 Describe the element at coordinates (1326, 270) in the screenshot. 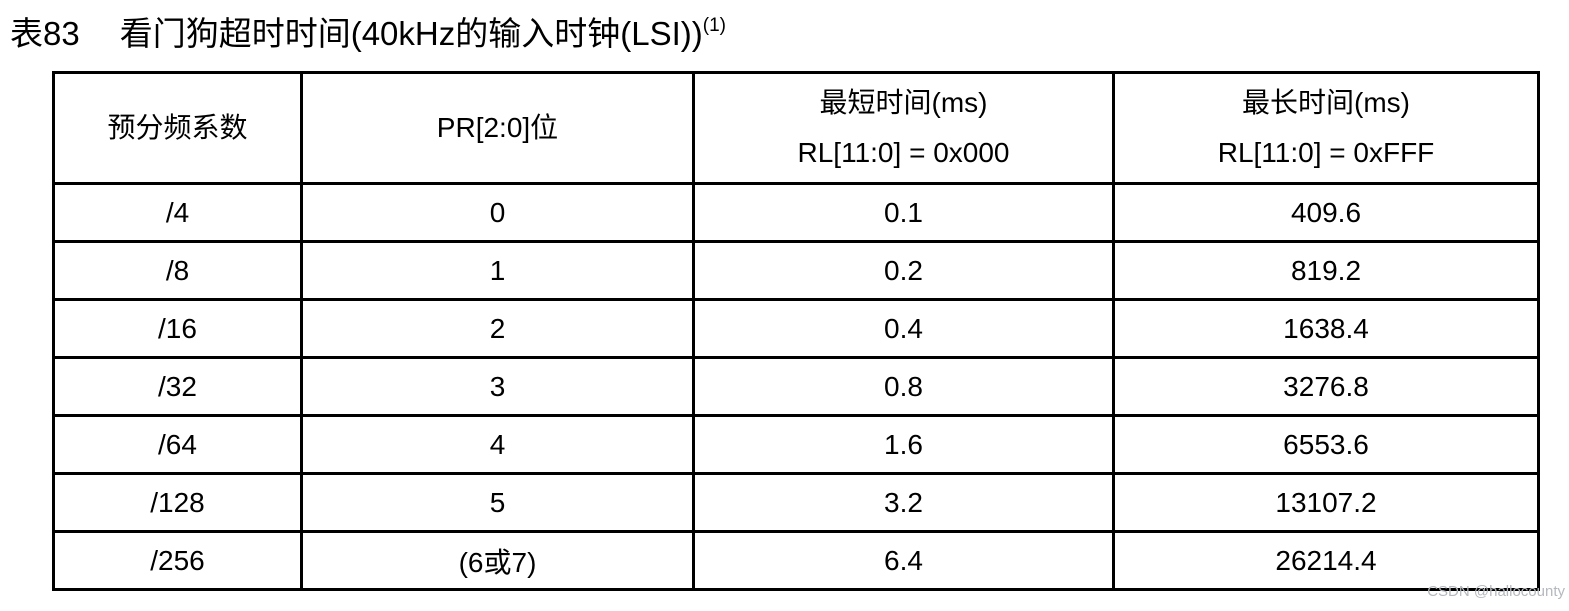

I see `cell-max-time: 819.2` at that location.